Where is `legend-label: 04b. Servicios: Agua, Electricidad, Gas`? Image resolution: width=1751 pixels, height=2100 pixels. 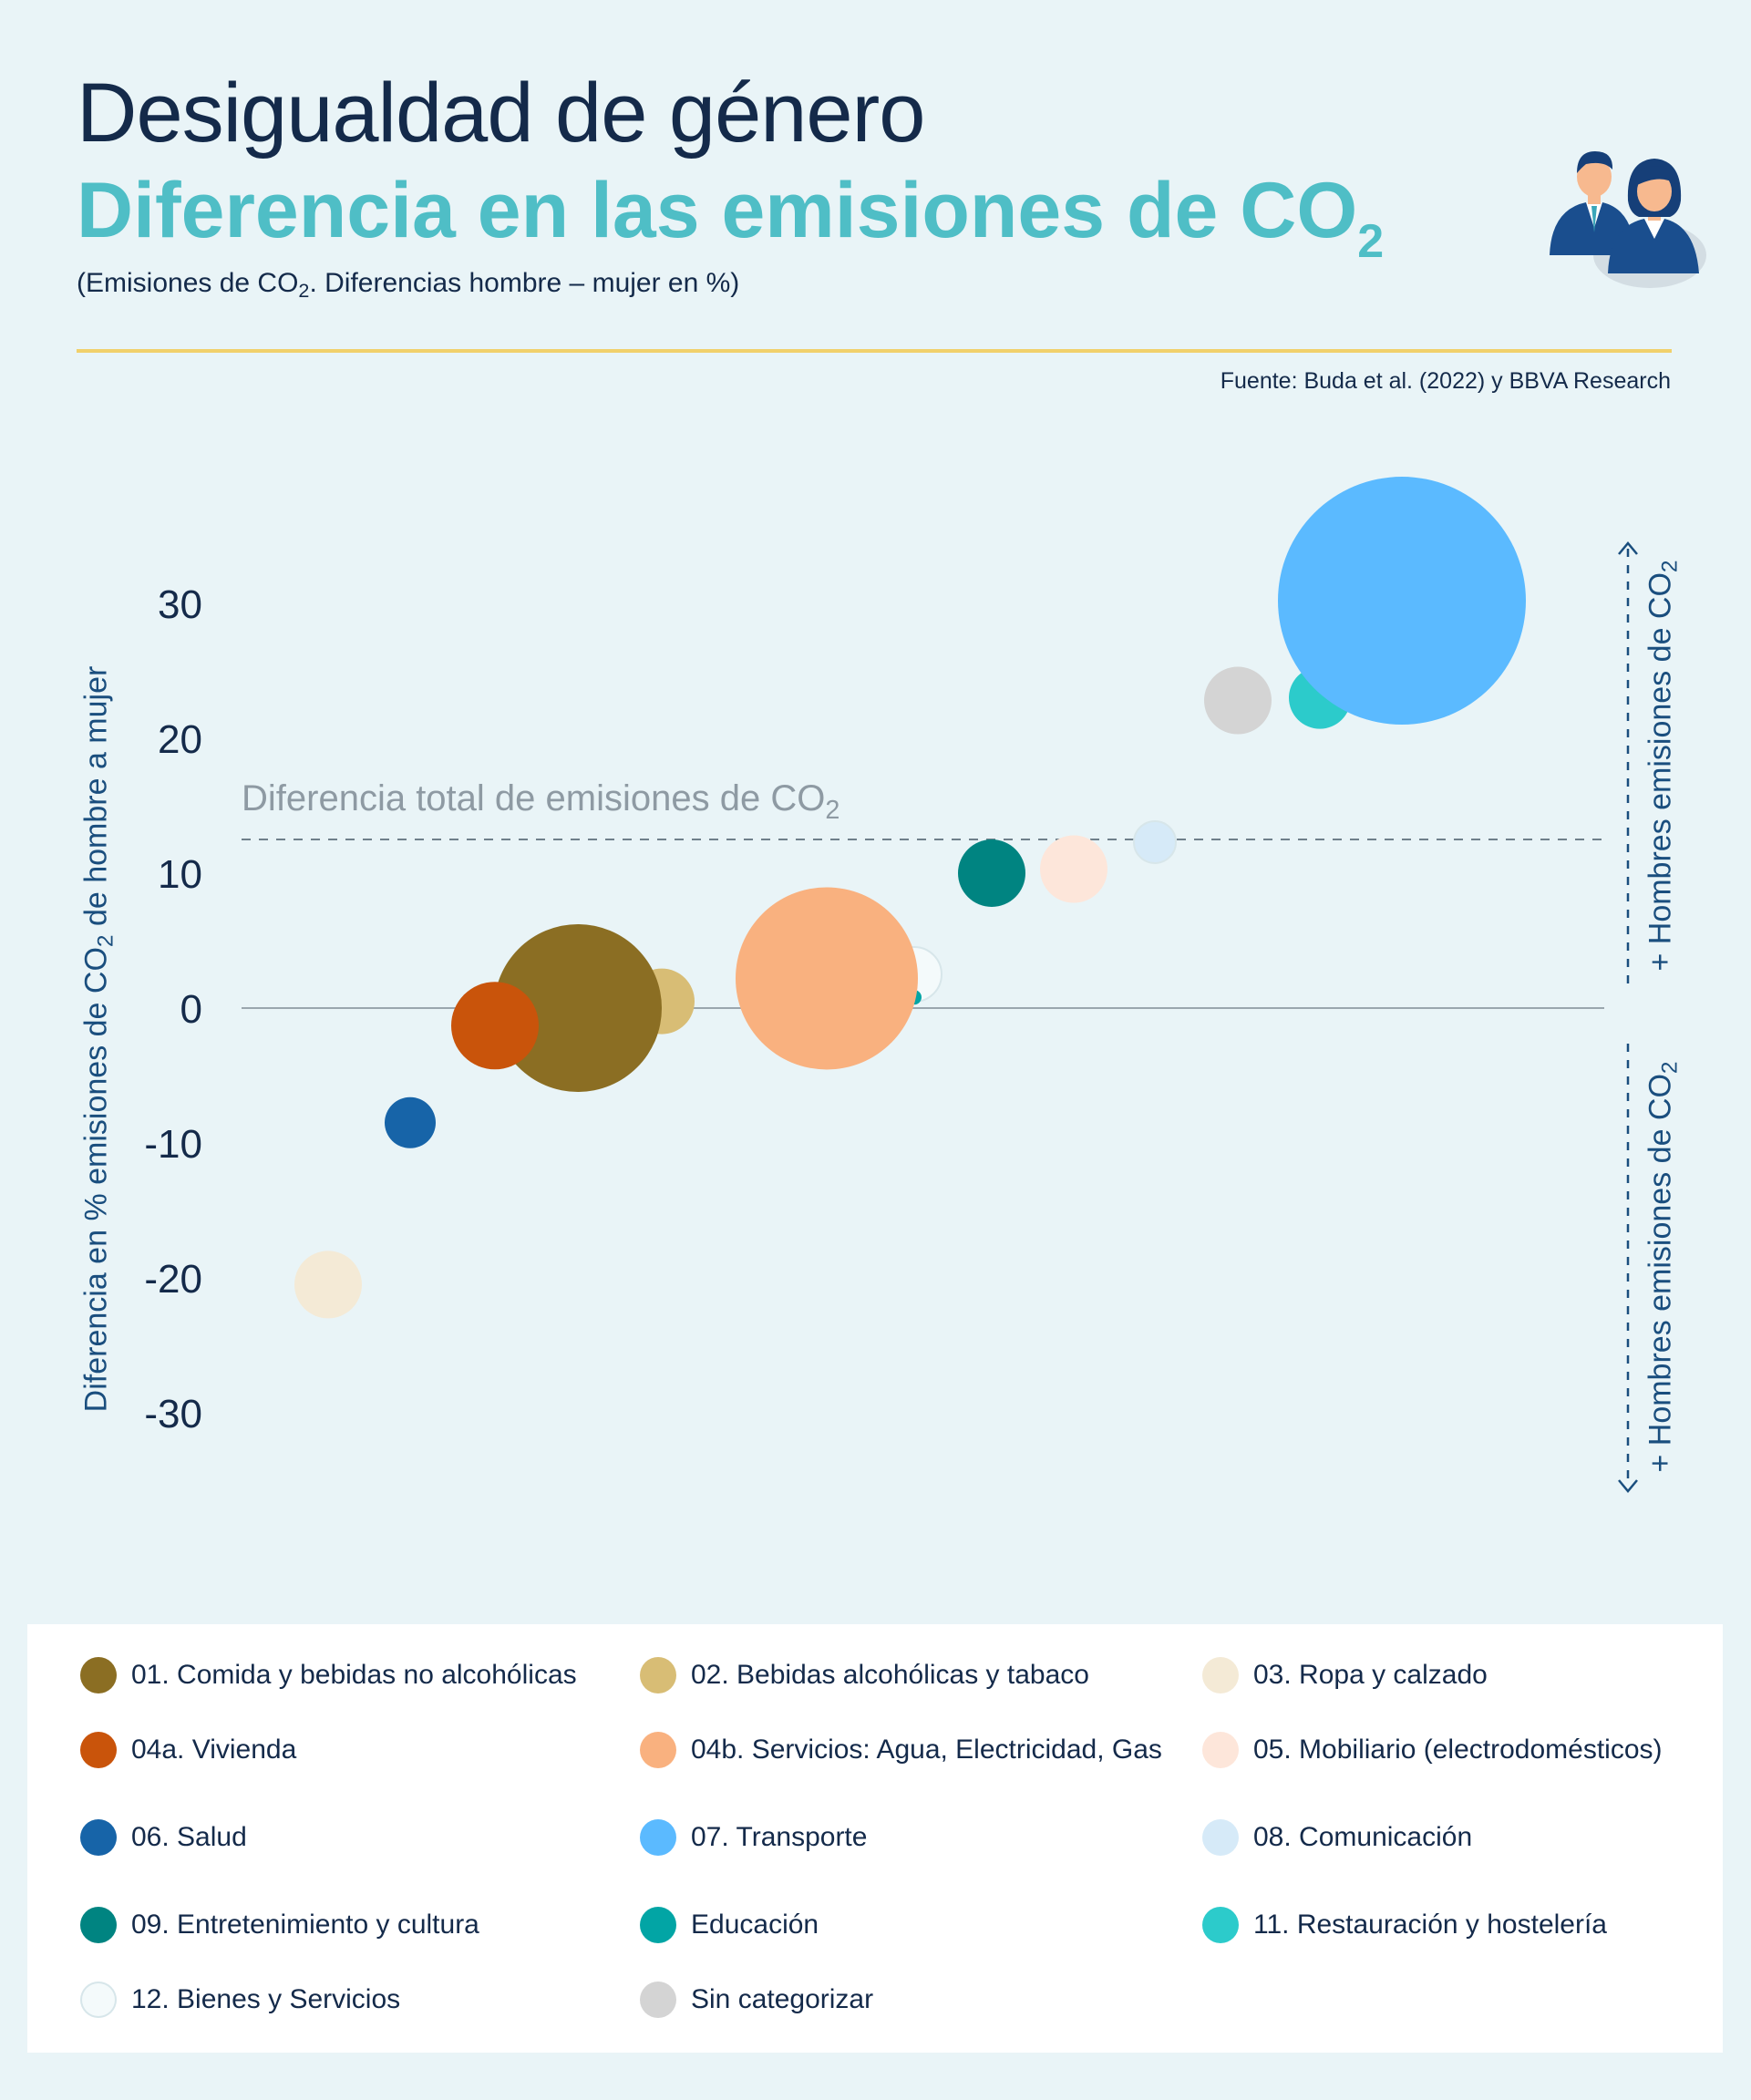
legend-label: 04b. Servicios: Agua, Electricidad, Gas is located at coordinates (926, 1750).